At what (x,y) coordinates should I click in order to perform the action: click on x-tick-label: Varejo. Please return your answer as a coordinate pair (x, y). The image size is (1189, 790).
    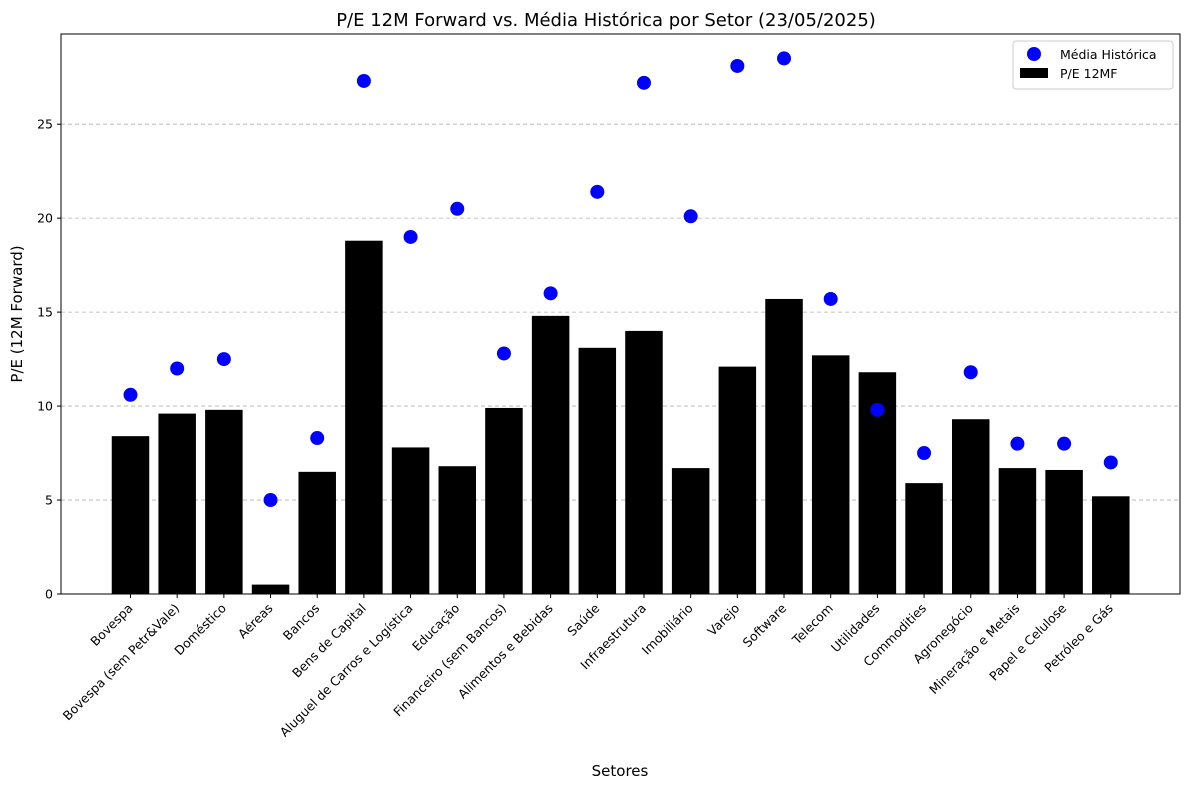
    Looking at the image, I should click on (723, 620).